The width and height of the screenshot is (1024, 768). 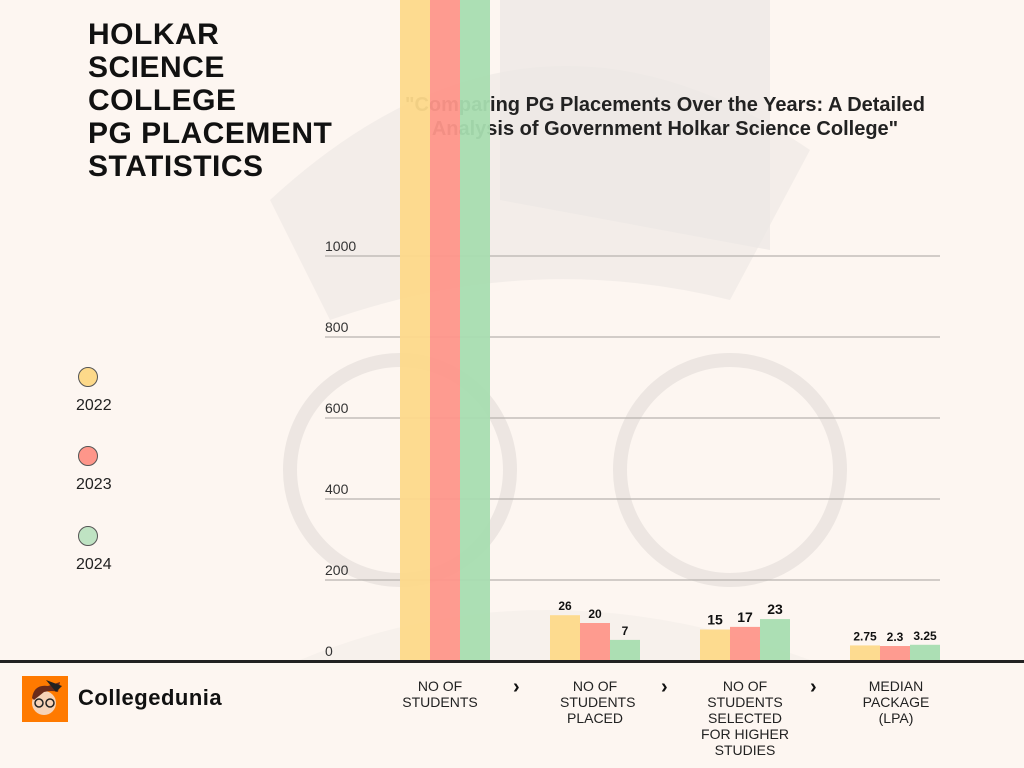 What do you see at coordinates (565, 606) in the screenshot?
I see `data-label: 26` at bounding box center [565, 606].